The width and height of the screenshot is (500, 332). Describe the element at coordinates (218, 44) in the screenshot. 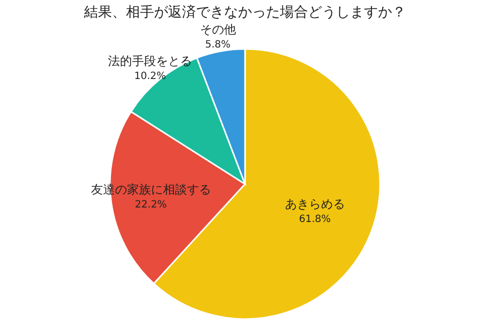

I see `data-label: 5.8%` at that location.